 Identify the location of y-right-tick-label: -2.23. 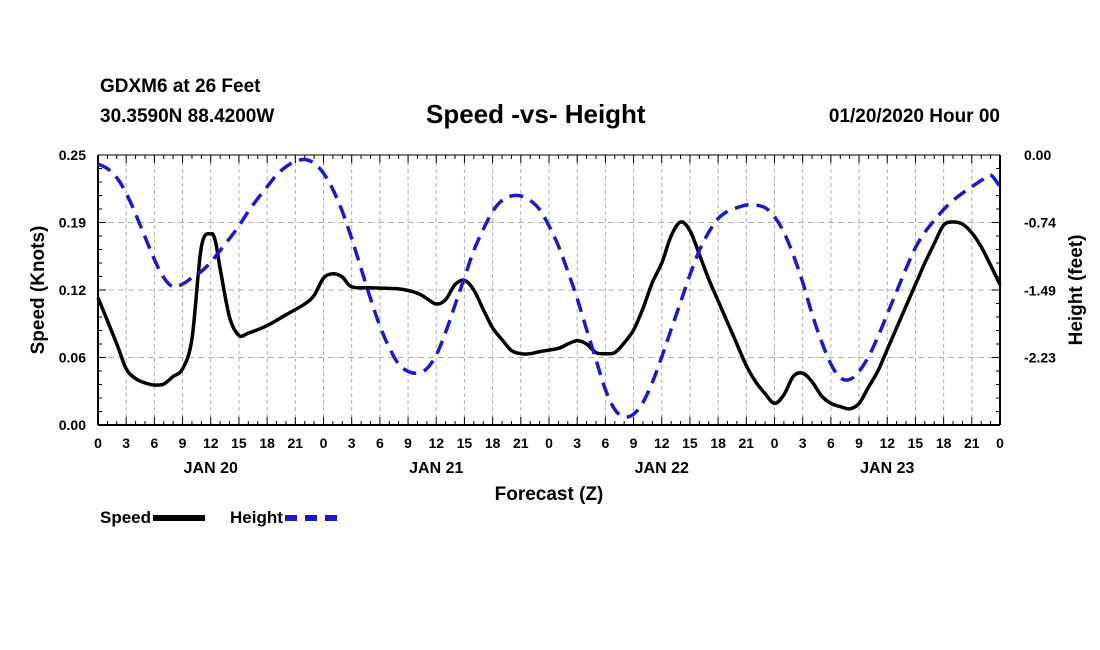
(1040, 358).